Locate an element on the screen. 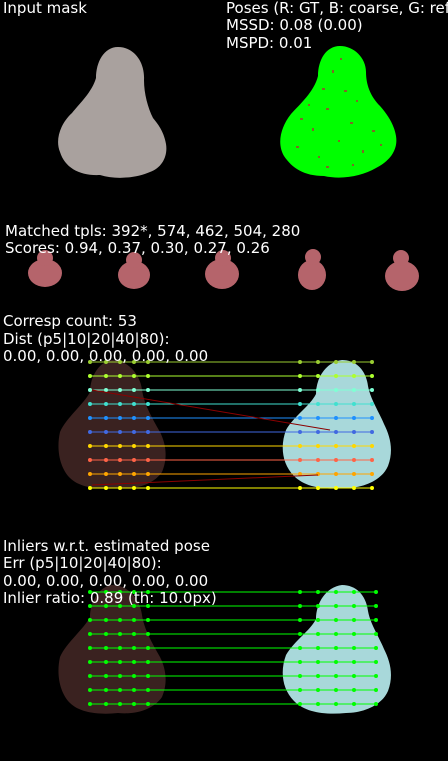 This screenshot has height=761, width=448. input-mask-silhouette is located at coordinates (112, 112).